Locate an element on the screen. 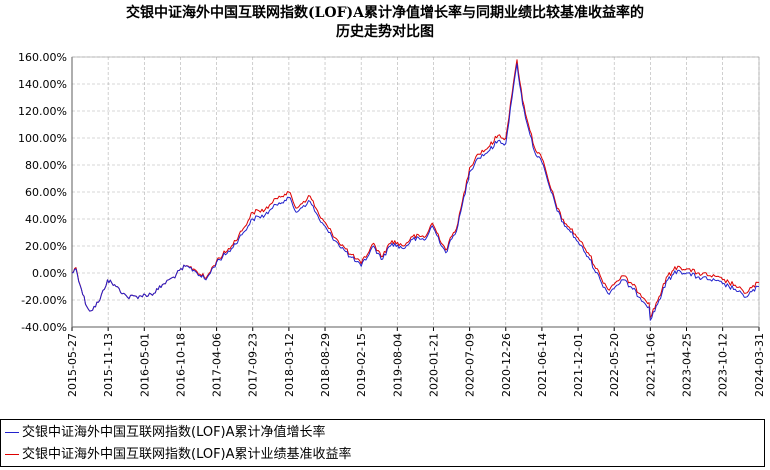 Image resolution: width=770 pixels, height=470 pixels. legend-item-benchmark: 交银中证海外中国互联网指数(LOF)A累计业绩基准收益率 is located at coordinates (178, 455).